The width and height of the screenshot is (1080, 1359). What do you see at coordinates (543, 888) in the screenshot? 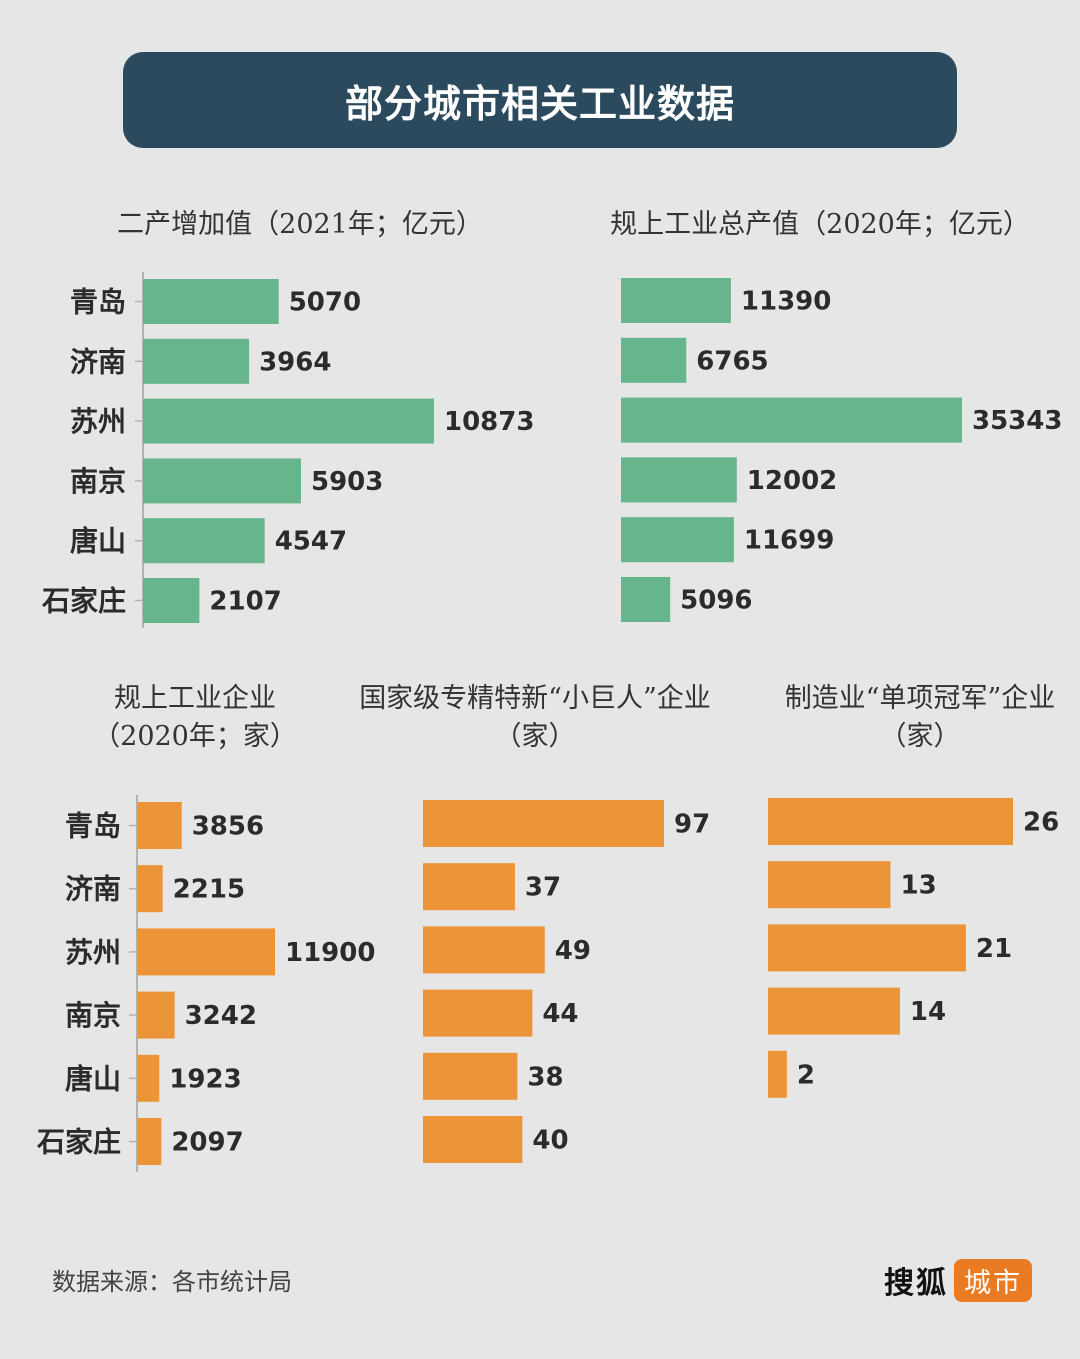
I see `value-label: 37` at bounding box center [543, 888].